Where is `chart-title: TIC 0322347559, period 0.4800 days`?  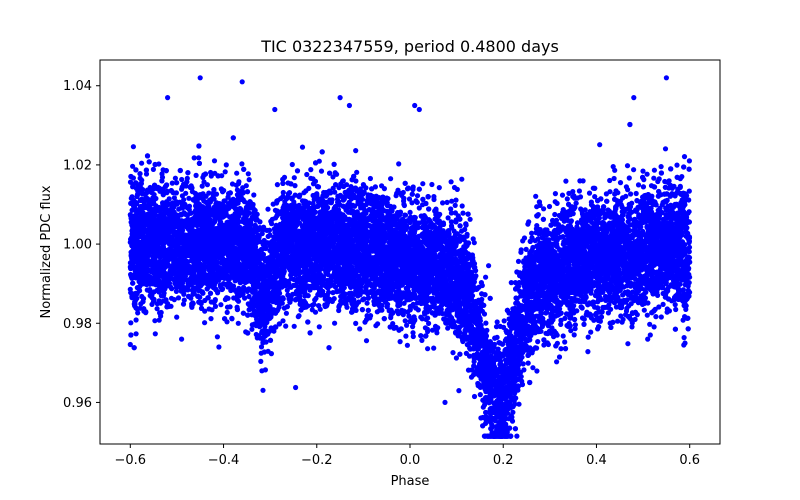 chart-title: TIC 0322347559, period 0.4800 days is located at coordinates (409, 46).